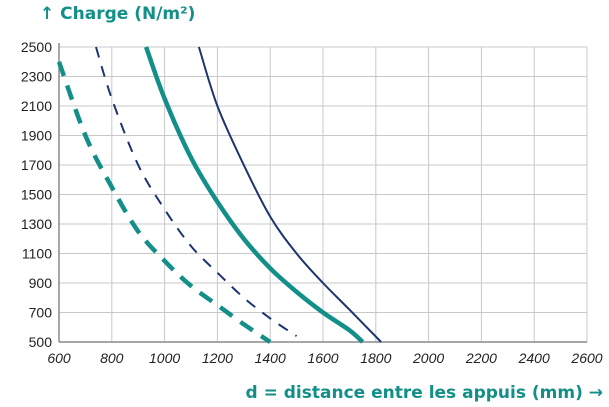 The width and height of the screenshot is (609, 407). What do you see at coordinates (41, 313) in the screenshot?
I see `y-tick-label: 700` at bounding box center [41, 313].